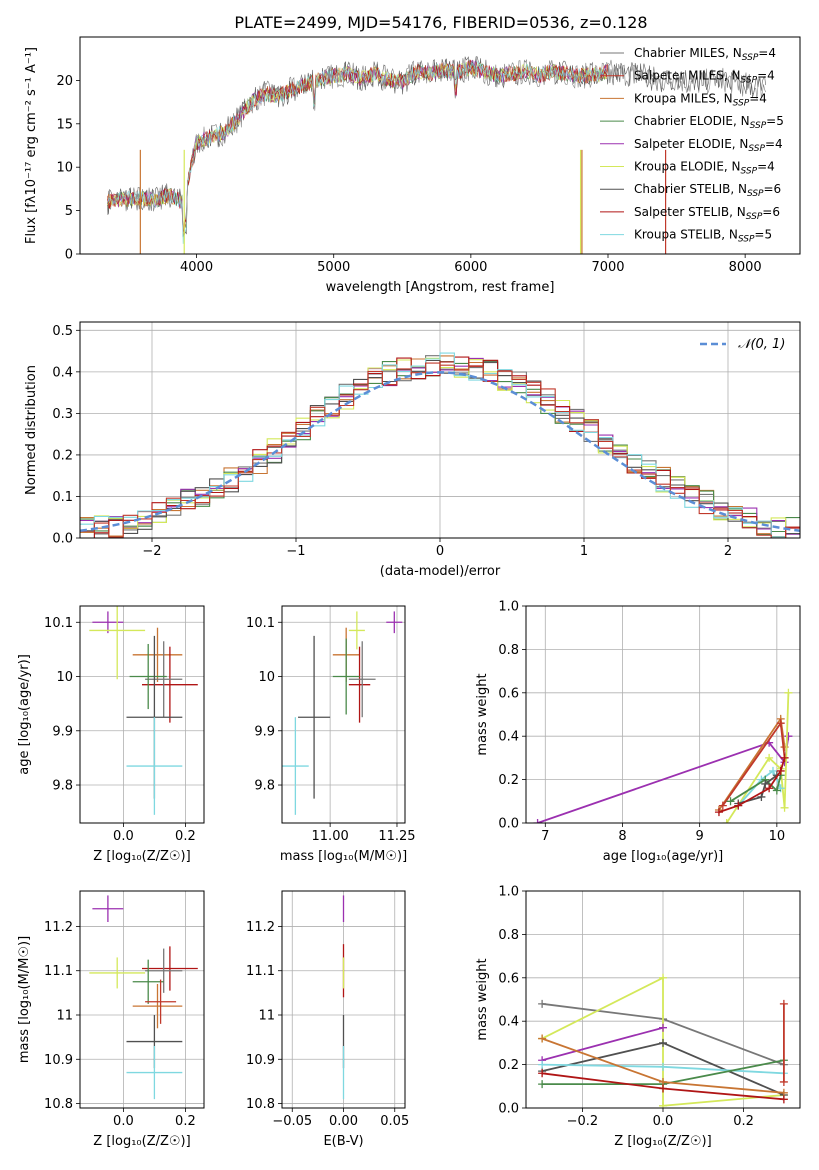 The height and width of the screenshot is (1170, 819). What do you see at coordinates (440, 551) in the screenshot?
I see `x-tick-label: 0` at bounding box center [440, 551].